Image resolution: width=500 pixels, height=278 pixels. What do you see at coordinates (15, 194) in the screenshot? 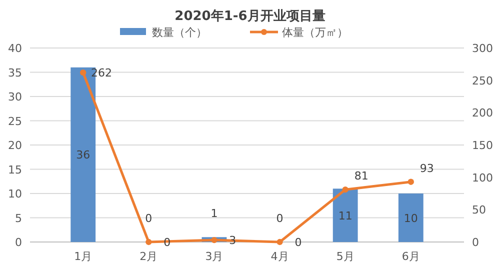
I see `y-tick-label: 10` at bounding box center [15, 194].